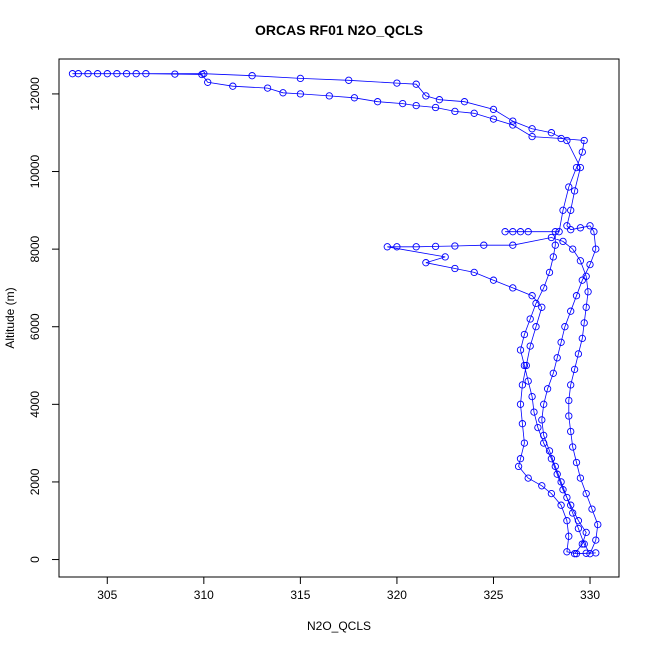 The width and height of the screenshot is (650, 650). Describe the element at coordinates (348, 589) in the screenshot. I see `x-axis: 305 310 315 320 325 330` at that location.